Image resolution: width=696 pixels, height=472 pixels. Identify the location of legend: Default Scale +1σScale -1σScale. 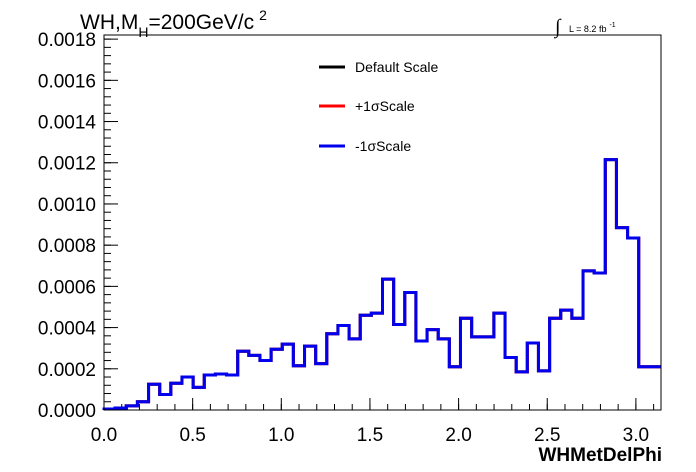
(378, 106).